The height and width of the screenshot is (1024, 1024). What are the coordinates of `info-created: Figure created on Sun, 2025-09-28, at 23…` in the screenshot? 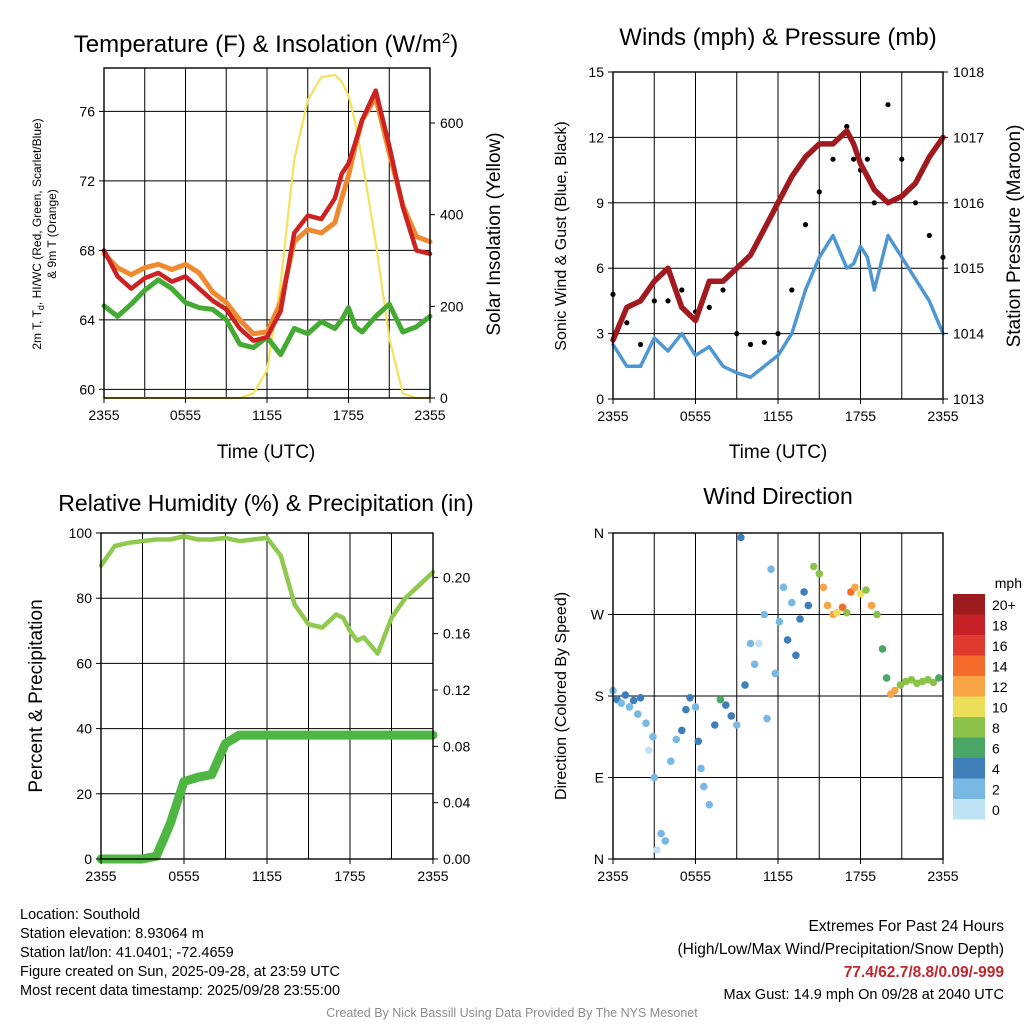 It's located at (180, 972).